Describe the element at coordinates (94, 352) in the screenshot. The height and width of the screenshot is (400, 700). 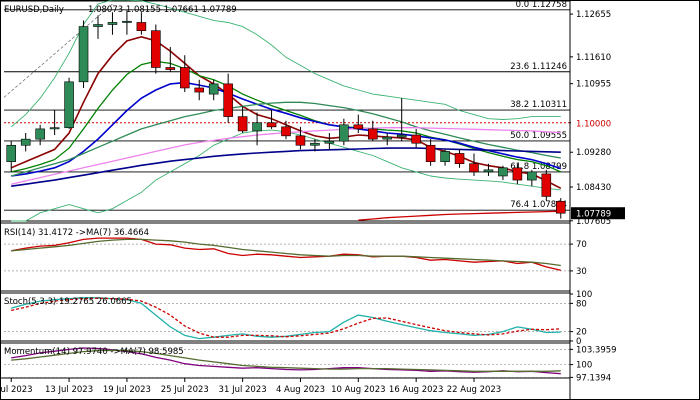
I see `momentum-title: Momentum(14) 97.9740 ->MA(7) 98.5985` at that location.